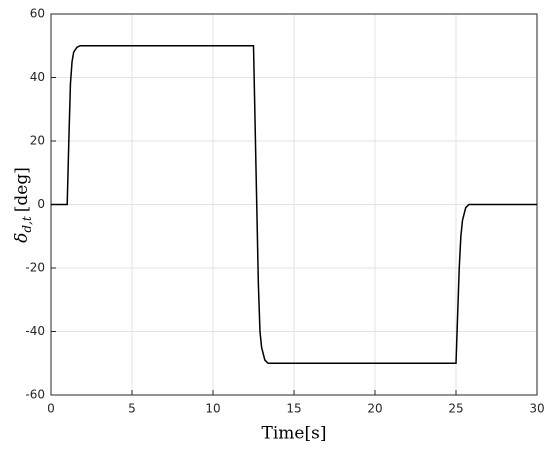  What do you see at coordinates (37, 77) in the screenshot?
I see `y-tick-label: 40` at bounding box center [37, 77].